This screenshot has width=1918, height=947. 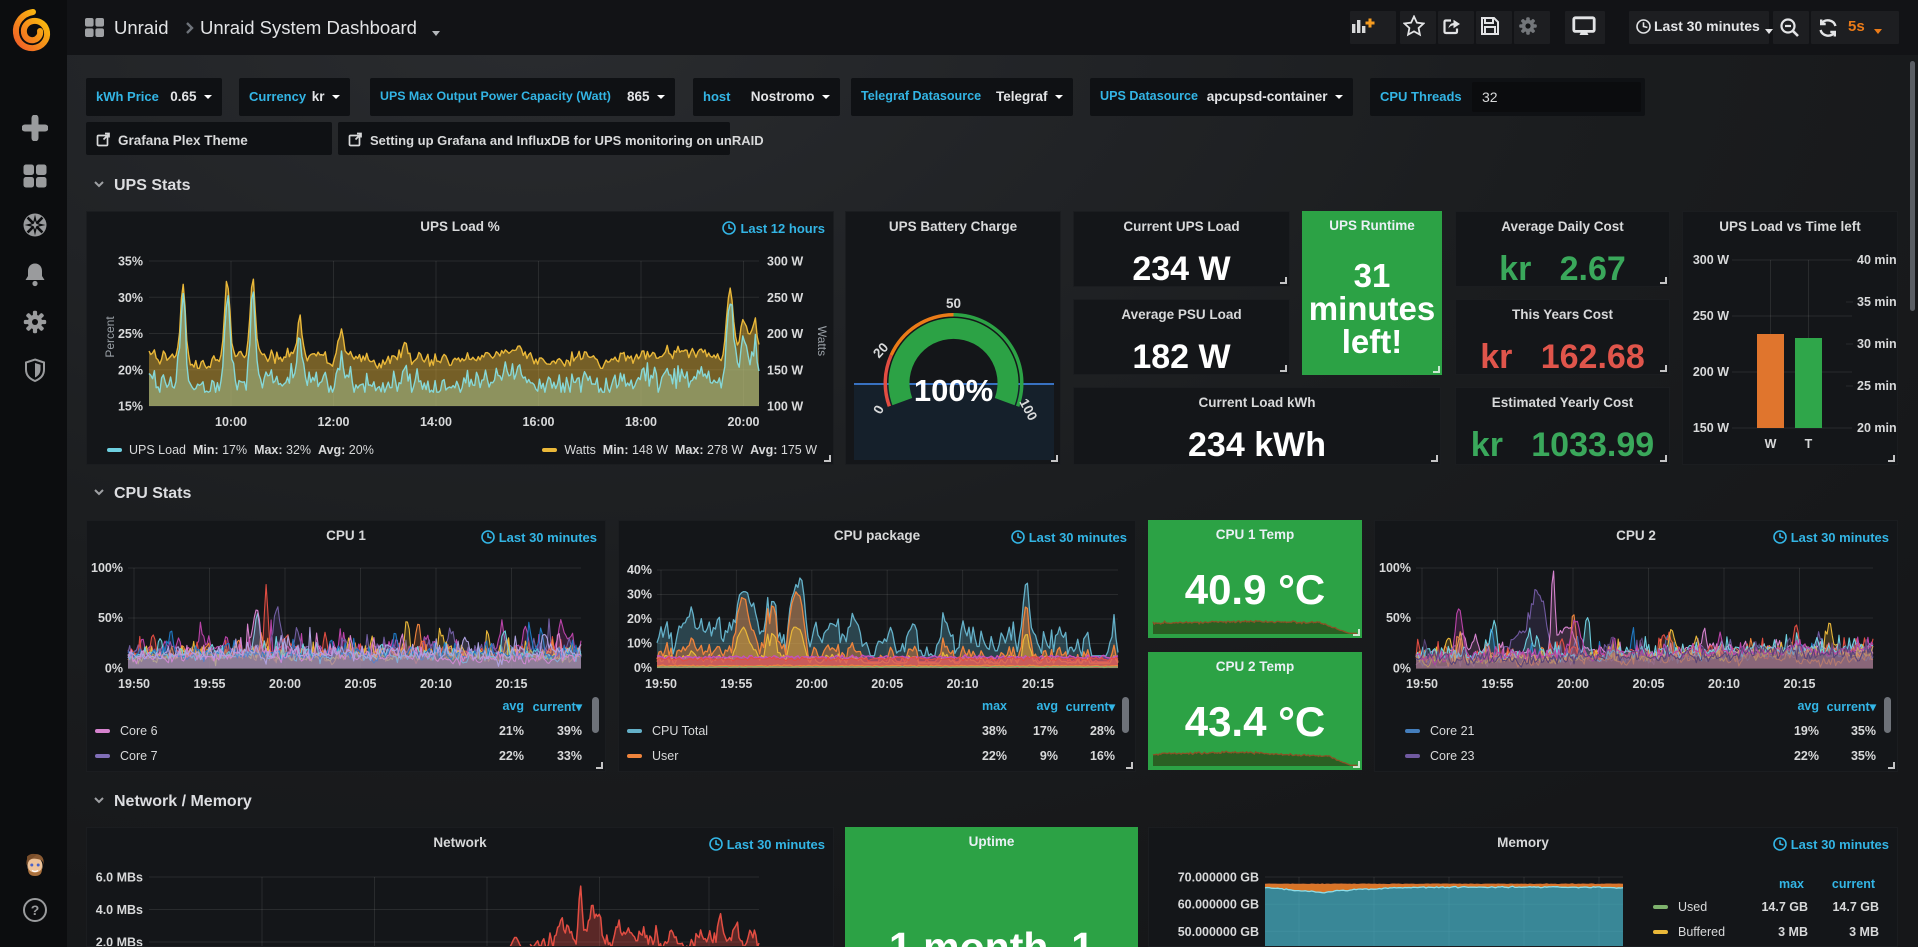 I want to click on svg-text: Percent, so click(x=110, y=337).